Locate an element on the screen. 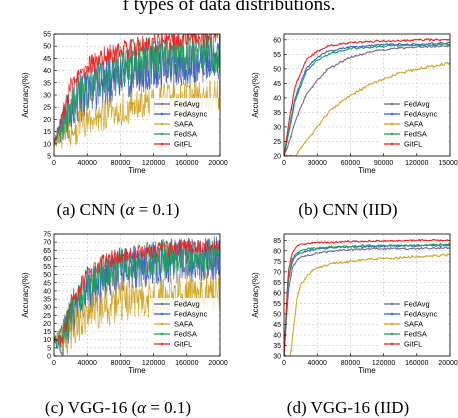  y-tick-label: 20 is located at coordinates (277, 157).